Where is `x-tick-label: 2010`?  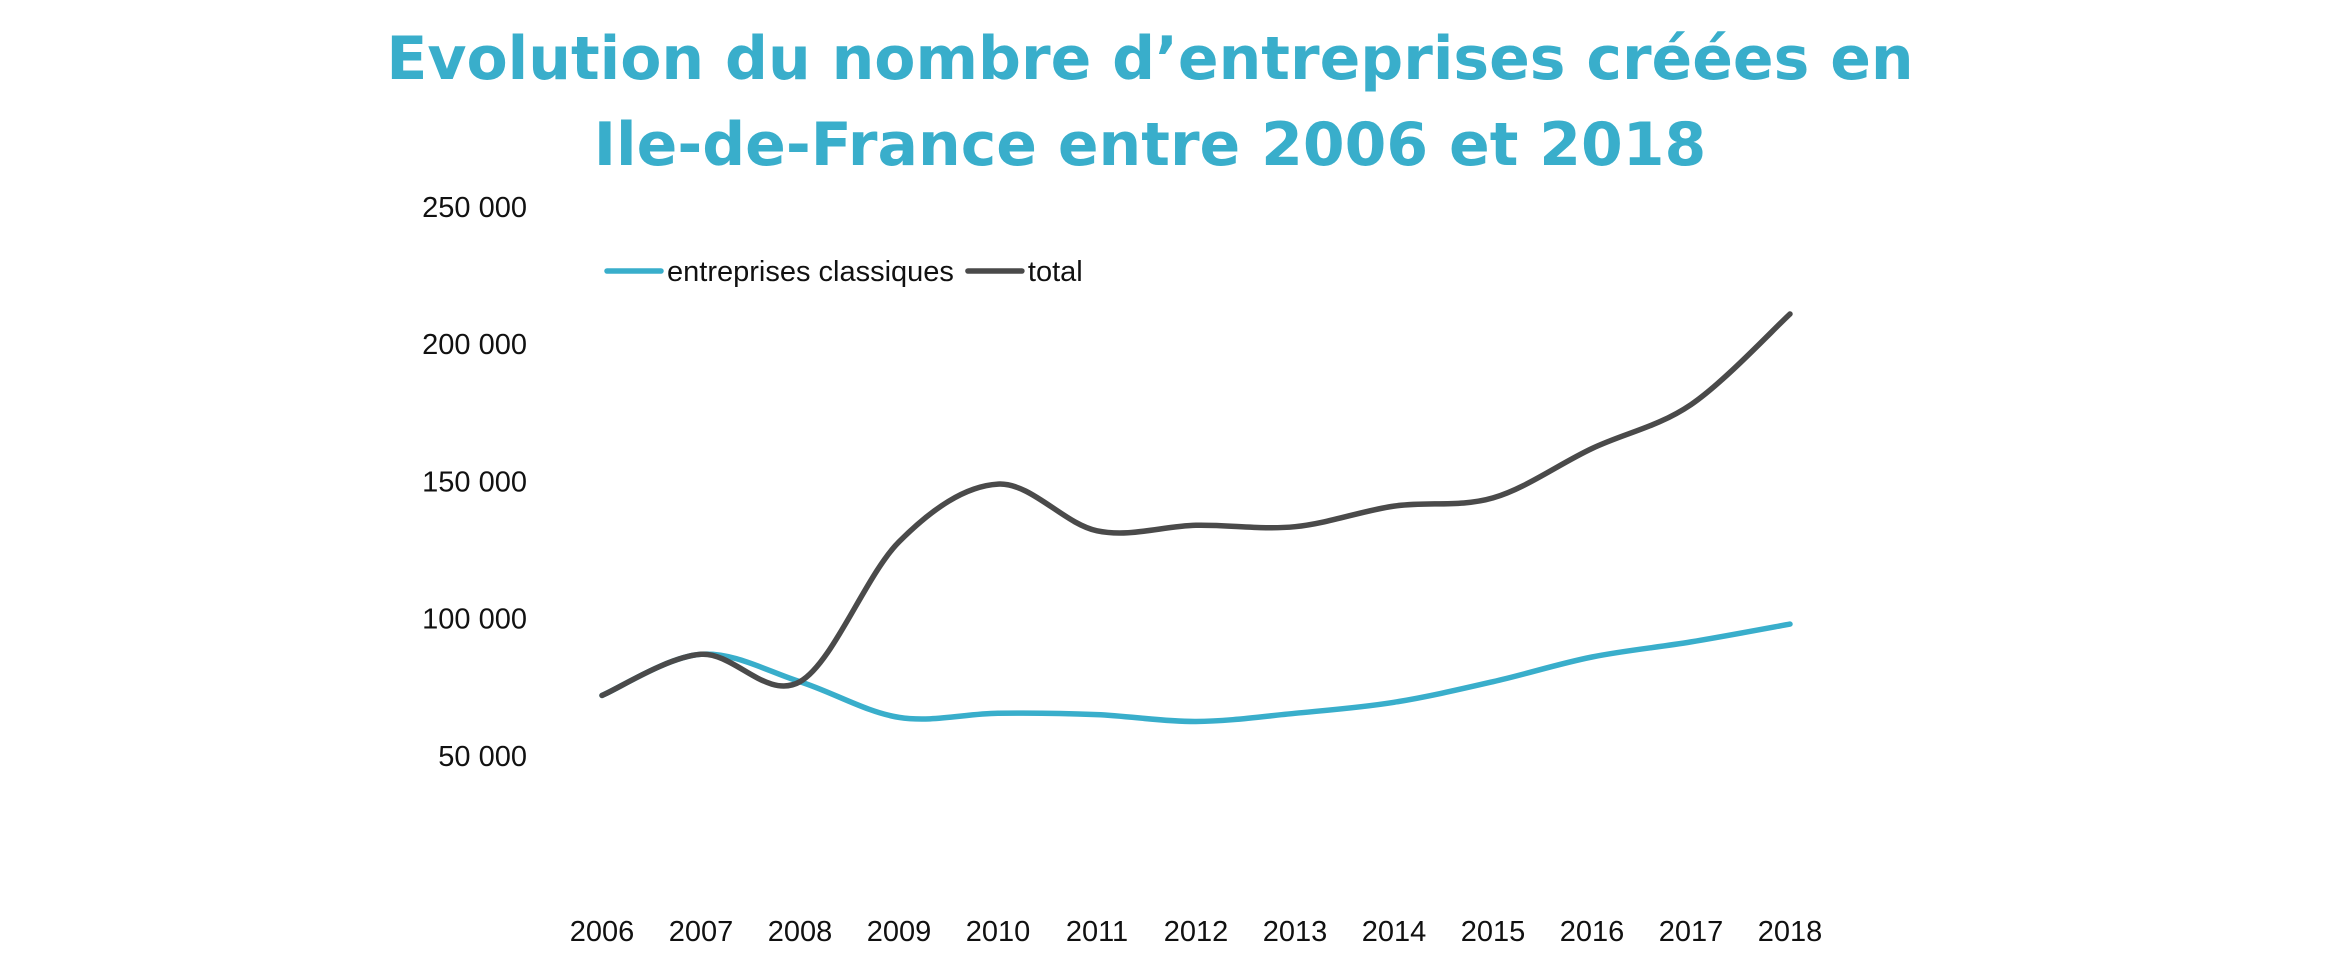
x-tick-label: 2010 is located at coordinates (998, 932).